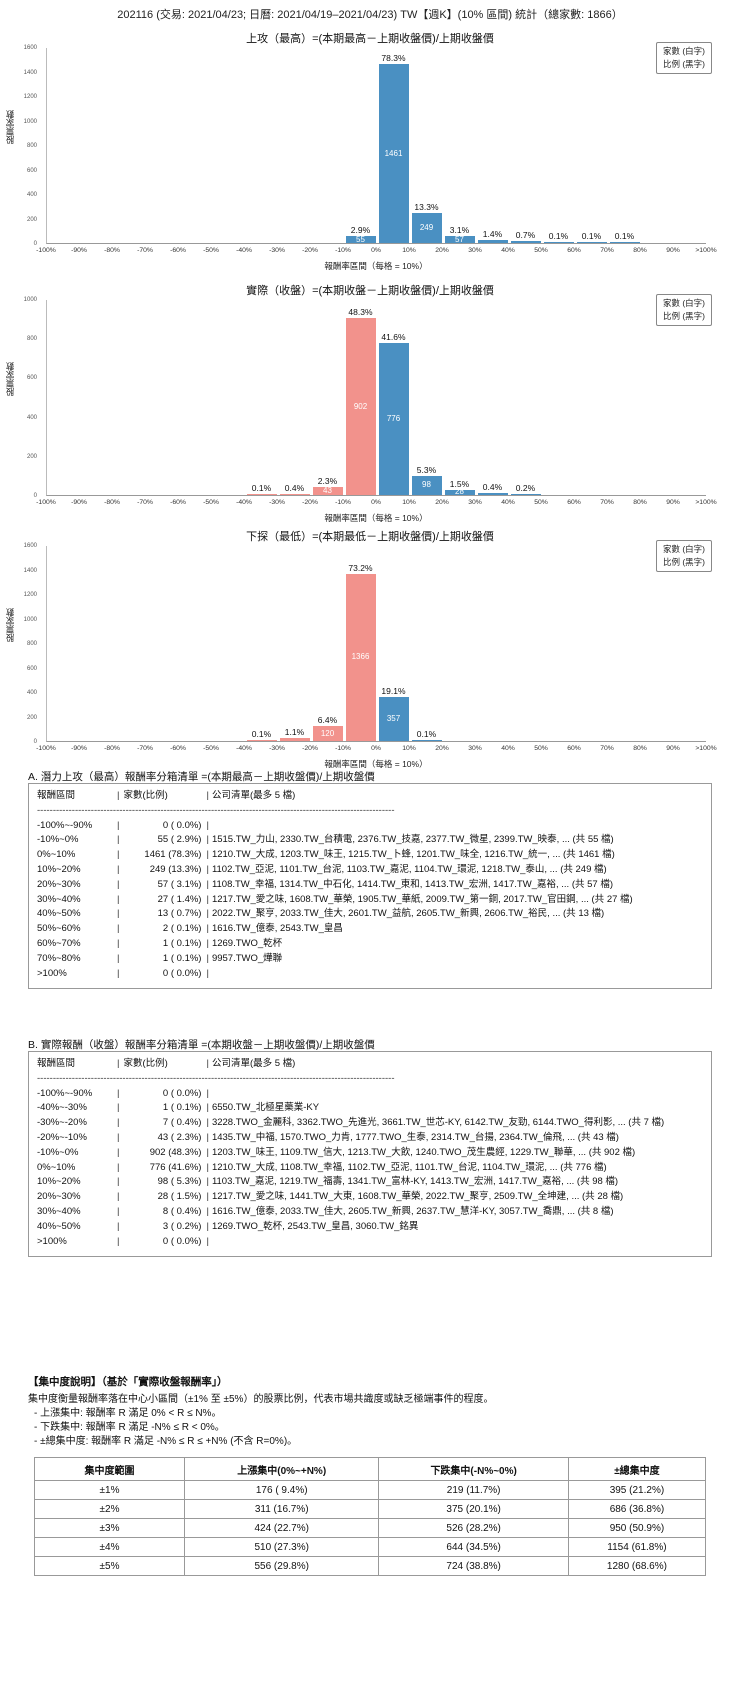 The width and height of the screenshot is (740, 1691). I want to click on conc-cell: 510 (27.3%), so click(281, 1547).